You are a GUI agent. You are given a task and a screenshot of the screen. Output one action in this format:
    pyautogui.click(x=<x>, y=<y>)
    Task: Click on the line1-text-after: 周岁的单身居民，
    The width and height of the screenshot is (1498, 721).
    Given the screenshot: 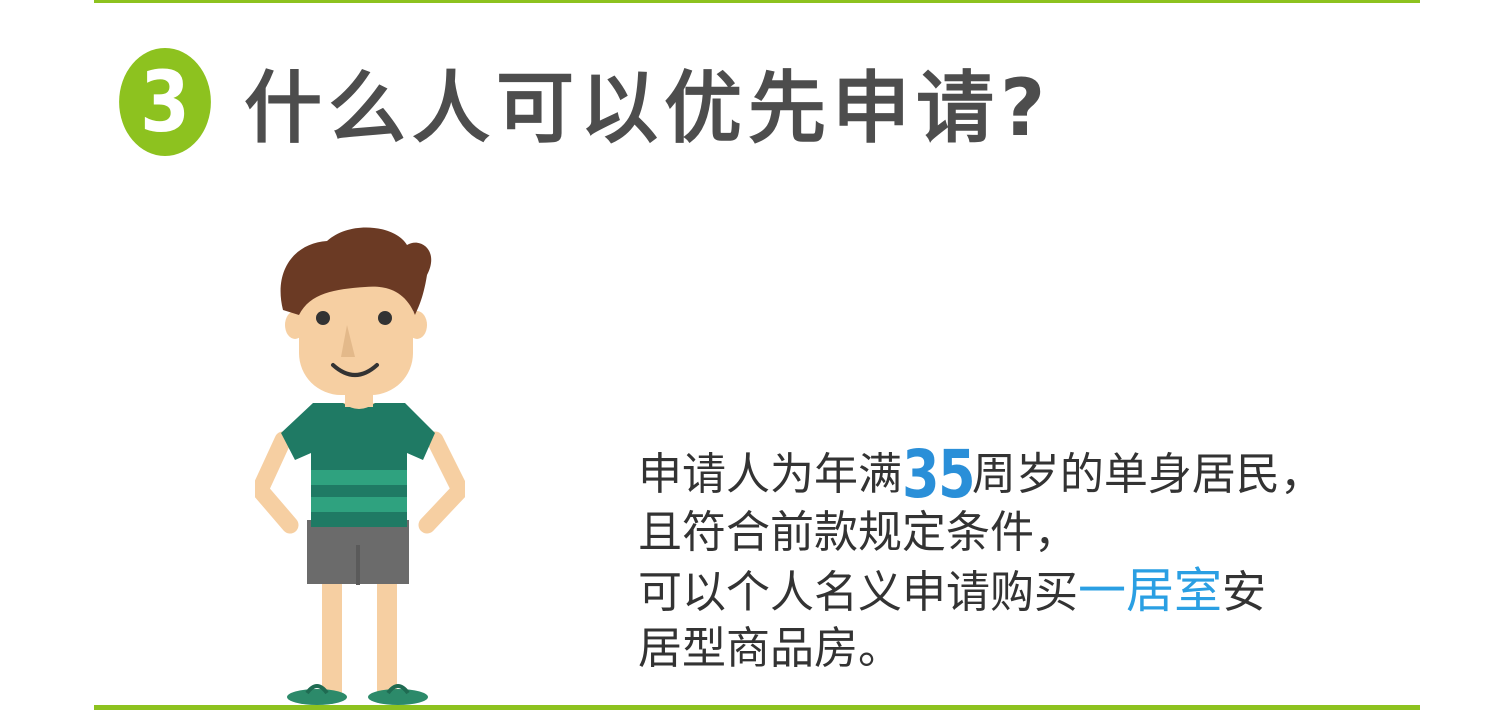 What is the action you would take?
    pyautogui.click(x=1147, y=474)
    